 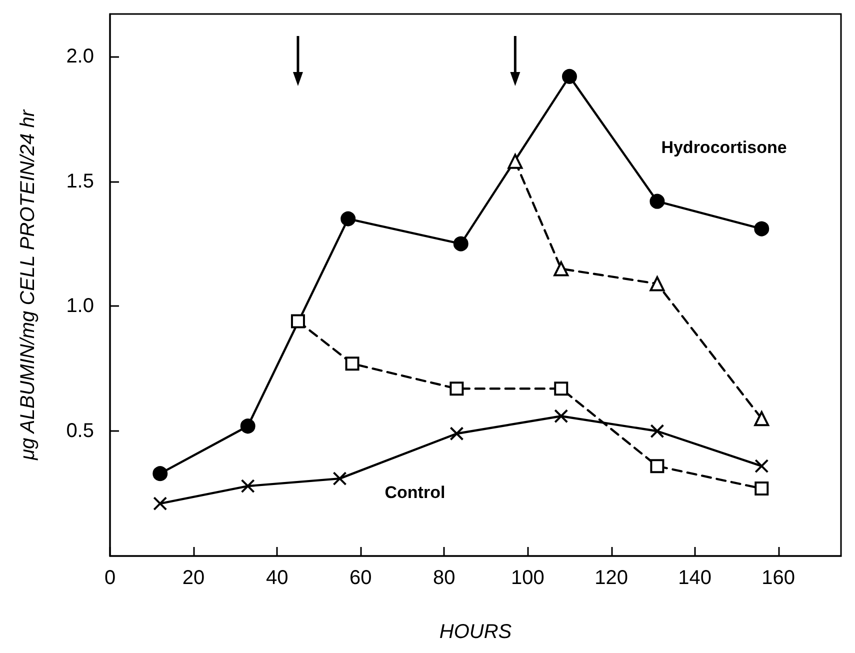 I want to click on x-tick-label: 160, so click(x=779, y=578).